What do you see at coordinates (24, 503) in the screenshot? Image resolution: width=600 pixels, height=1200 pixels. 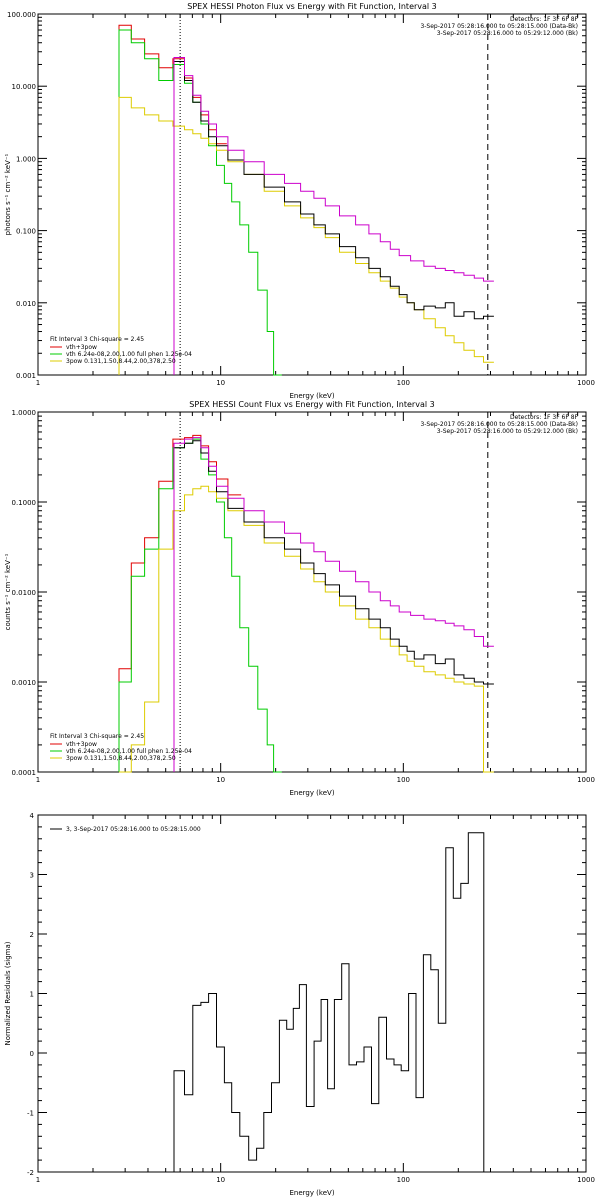 I see `y-tick-label: 0.1000` at bounding box center [24, 503].